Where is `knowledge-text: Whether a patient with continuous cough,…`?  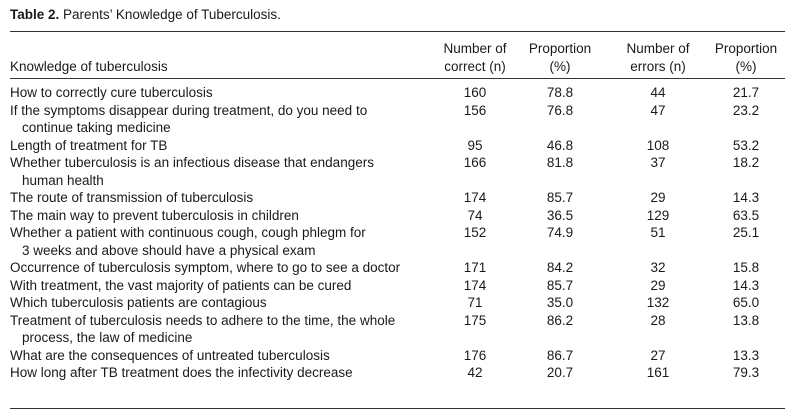 knowledge-text: Whether a patient with continuous cough,… is located at coordinates (188, 232).